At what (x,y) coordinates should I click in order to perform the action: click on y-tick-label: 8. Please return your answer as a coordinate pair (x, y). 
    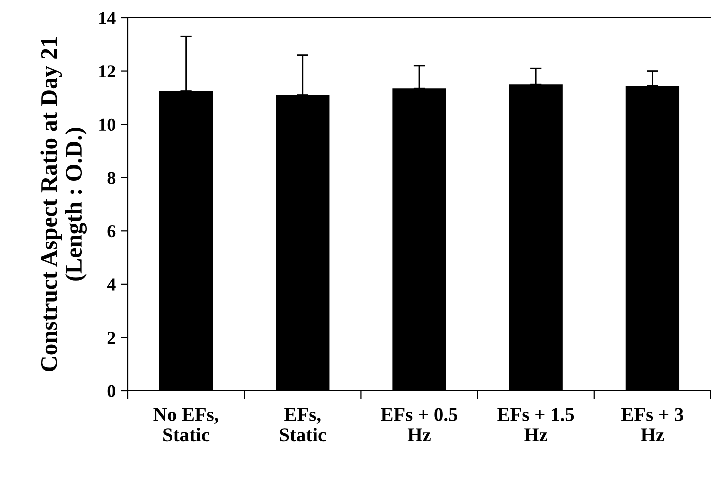
    Looking at the image, I should click on (112, 178).